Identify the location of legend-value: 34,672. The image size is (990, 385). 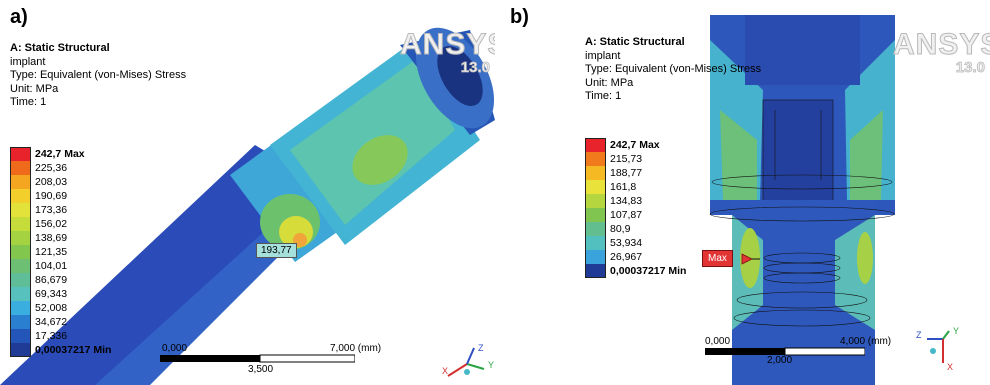
(51, 322).